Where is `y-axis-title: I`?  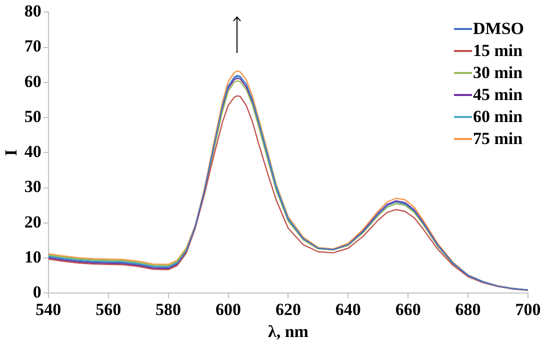
y-axis-title: I is located at coordinates (11, 152).